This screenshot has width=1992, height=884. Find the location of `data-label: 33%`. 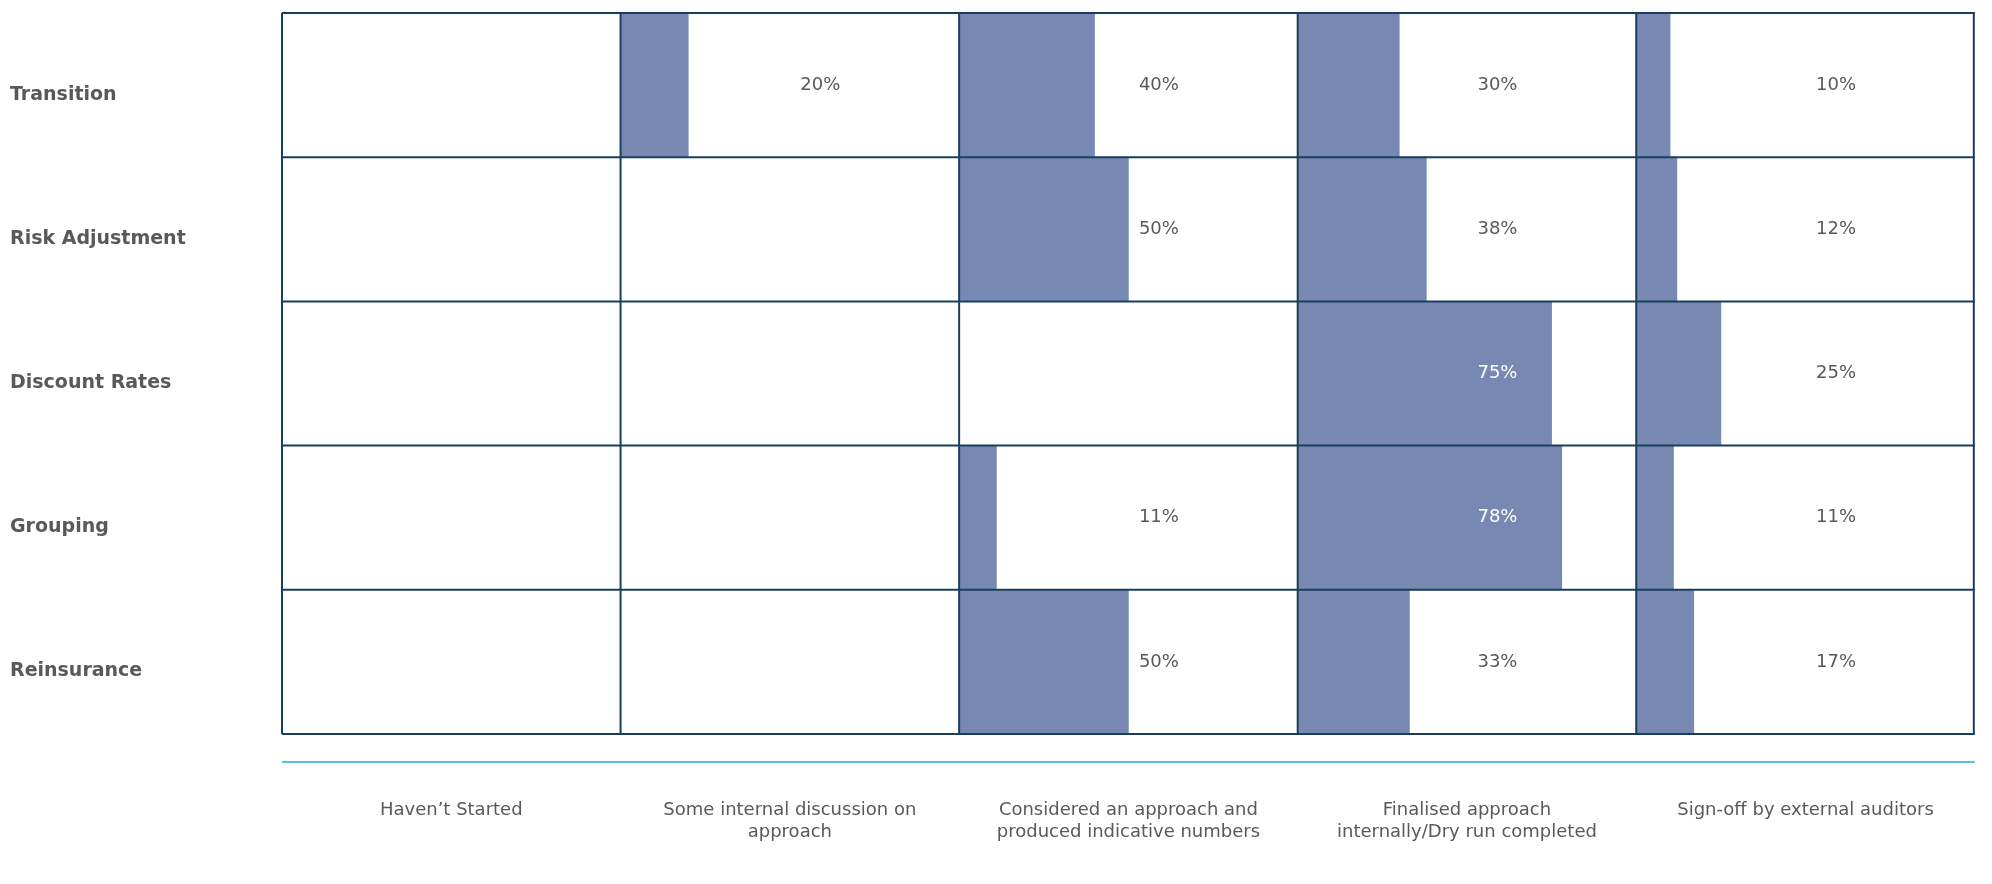

data-label: 33% is located at coordinates (1497, 660).